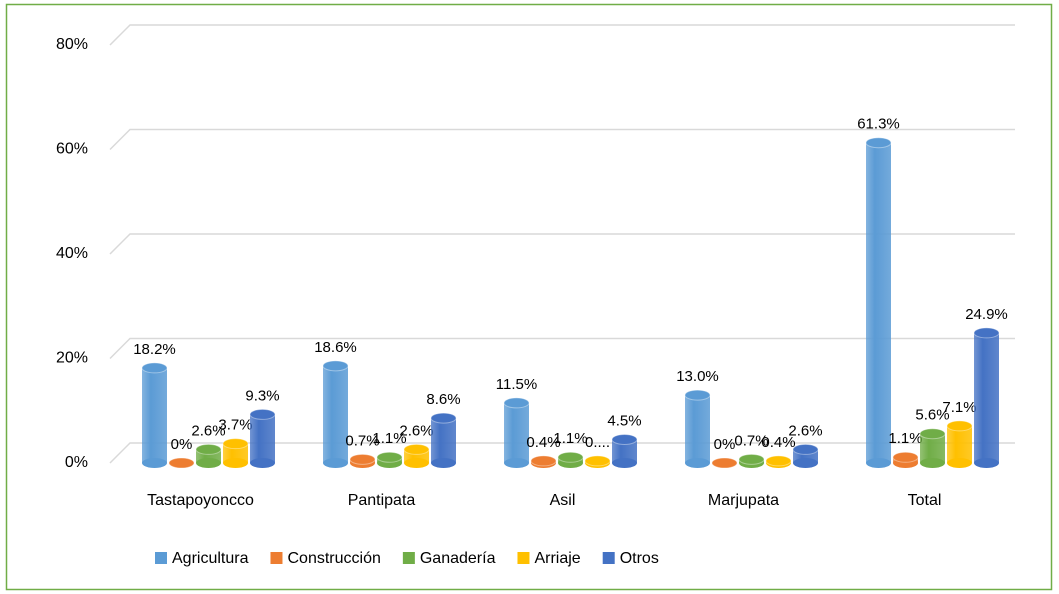 This screenshot has width=1059, height=594. What do you see at coordinates (743, 500) in the screenshot?
I see `x-tick-label: Marjupata` at bounding box center [743, 500].